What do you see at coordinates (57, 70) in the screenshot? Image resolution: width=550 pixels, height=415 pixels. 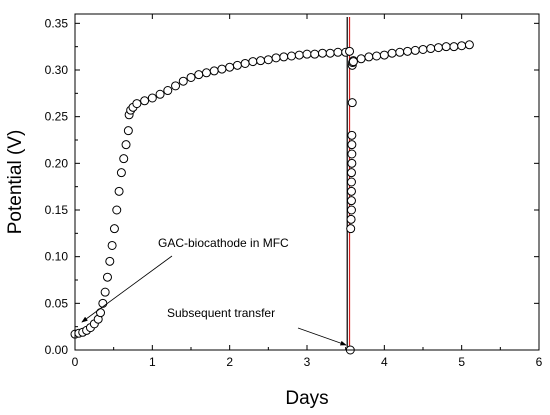 I see `y-tick-label: 0.30` at bounding box center [57, 70].